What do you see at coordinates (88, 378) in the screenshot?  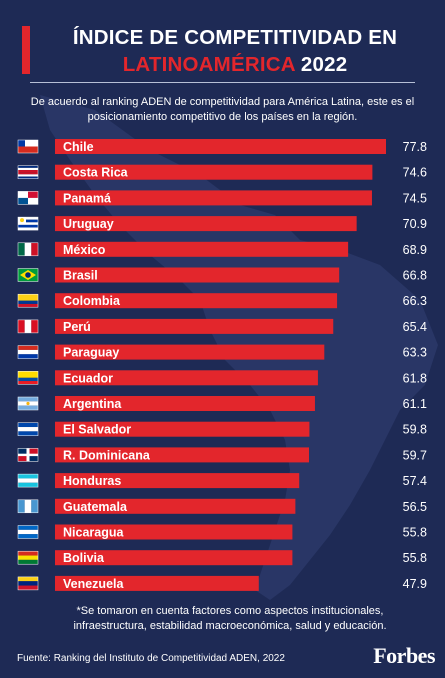 I see `bar-category-label: Ecuador` at bounding box center [88, 378].